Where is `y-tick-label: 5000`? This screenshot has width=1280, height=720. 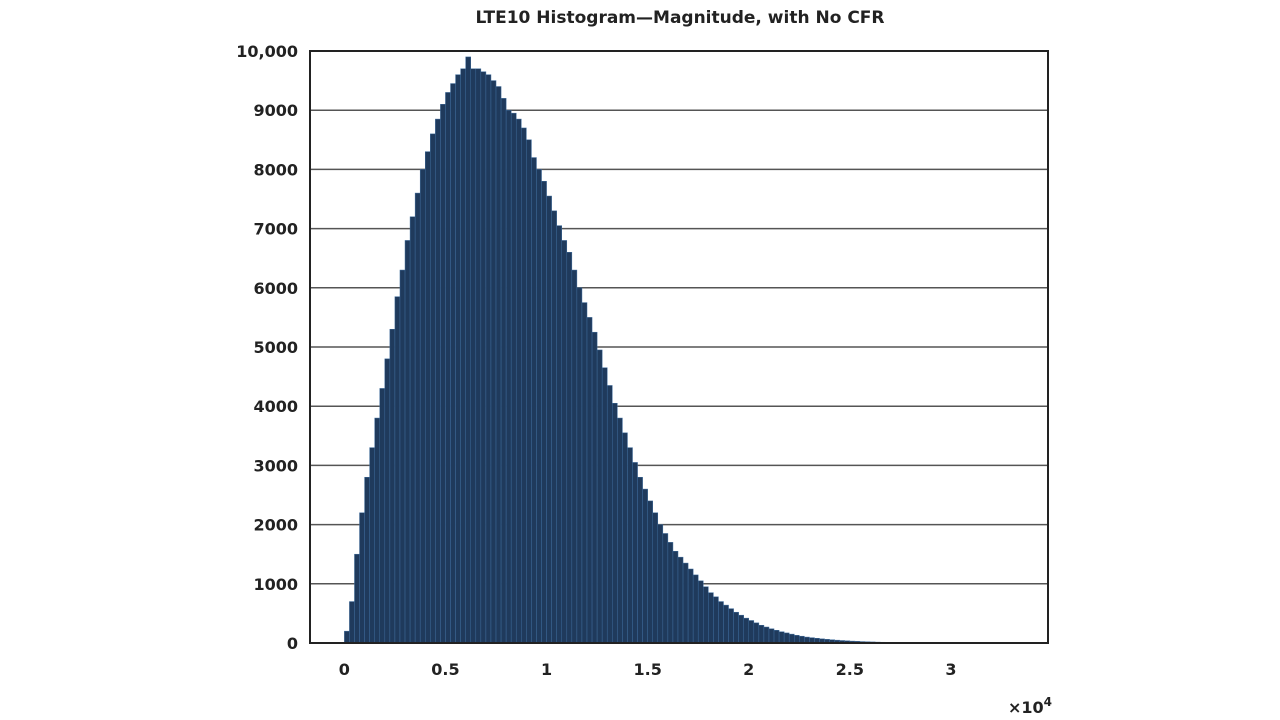 y-tick-label: 5000 is located at coordinates (275, 347).